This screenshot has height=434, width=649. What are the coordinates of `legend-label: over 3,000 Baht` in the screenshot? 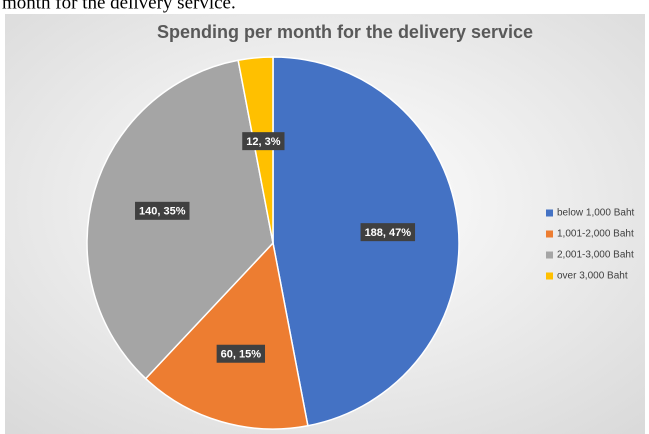 It's located at (592, 276).